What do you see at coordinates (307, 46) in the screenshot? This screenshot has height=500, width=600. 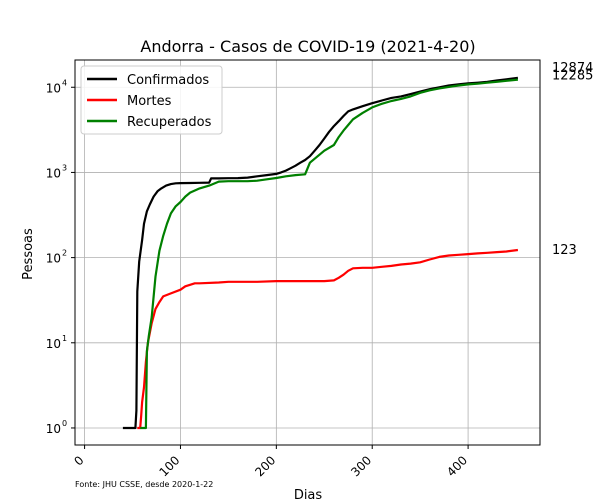 I see `chart-title: Andorra - Casos de COVID-19 (2021-4-20)` at bounding box center [307, 46].